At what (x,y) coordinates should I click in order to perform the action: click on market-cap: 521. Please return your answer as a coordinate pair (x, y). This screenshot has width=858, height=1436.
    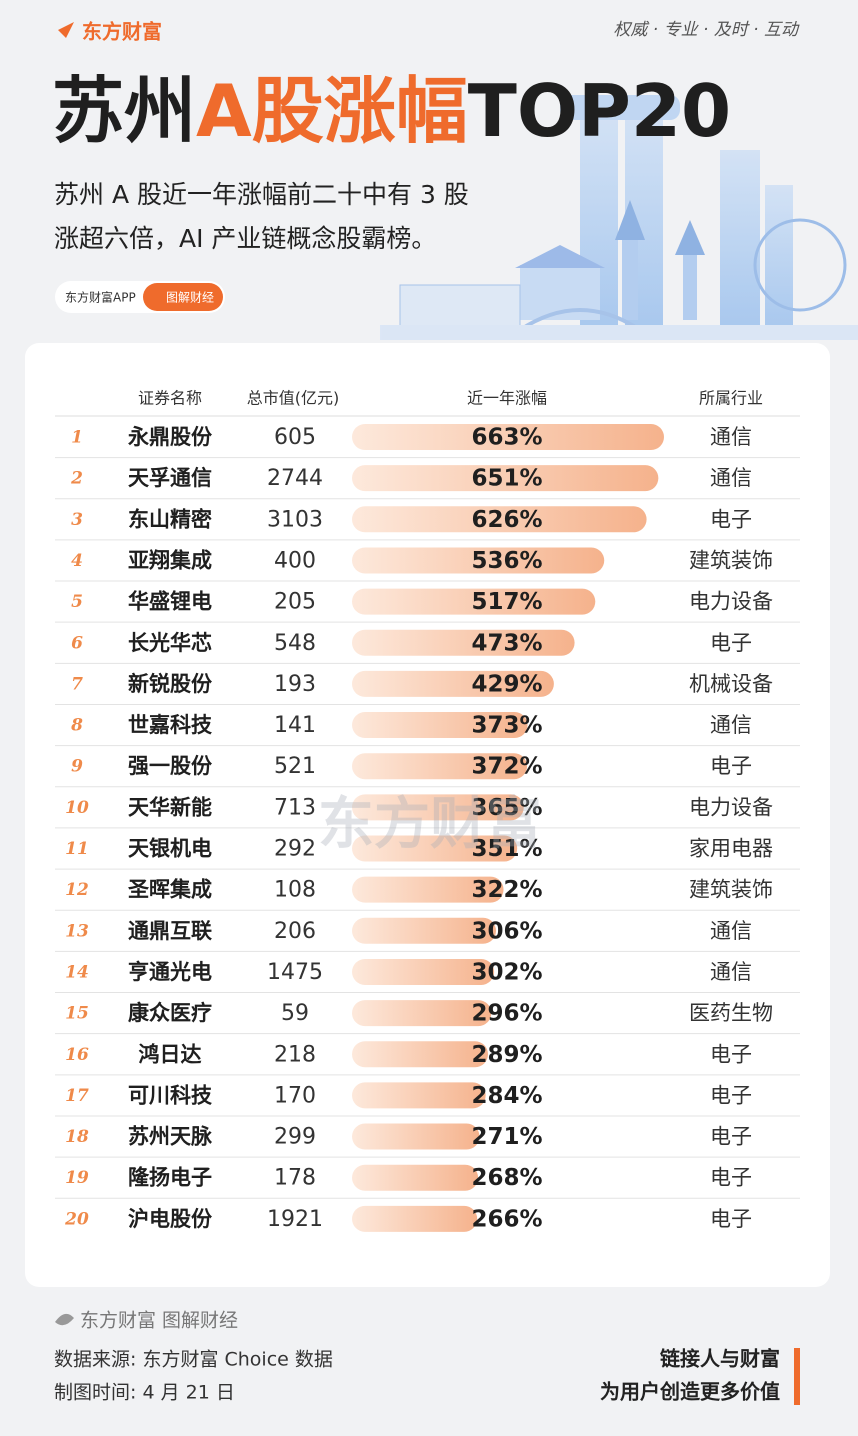
    Looking at the image, I should click on (295, 766).